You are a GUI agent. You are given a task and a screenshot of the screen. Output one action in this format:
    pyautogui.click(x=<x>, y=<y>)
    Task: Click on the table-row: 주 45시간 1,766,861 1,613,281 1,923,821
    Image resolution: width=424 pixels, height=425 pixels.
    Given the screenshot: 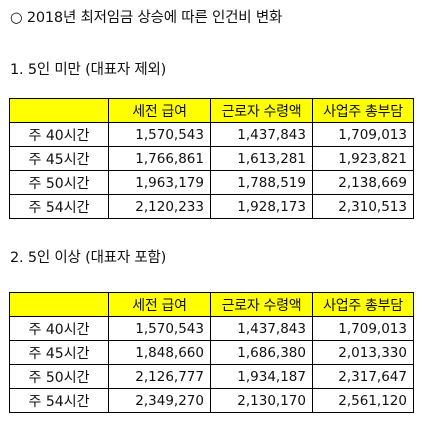 What is the action you would take?
    pyautogui.click(x=211, y=158)
    